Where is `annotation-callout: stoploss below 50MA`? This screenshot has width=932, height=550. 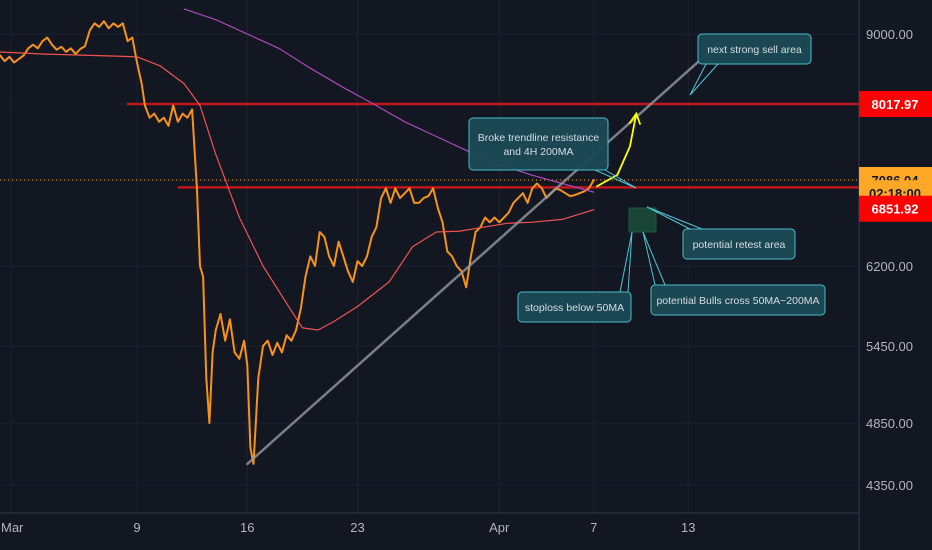
annotation-callout: stoploss below 50MA is located at coordinates (575, 277).